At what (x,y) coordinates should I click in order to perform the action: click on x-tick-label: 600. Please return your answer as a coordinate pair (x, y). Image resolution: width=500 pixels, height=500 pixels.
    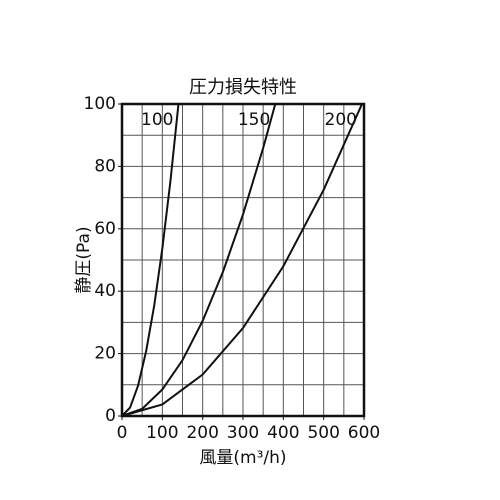
    Looking at the image, I should click on (364, 433).